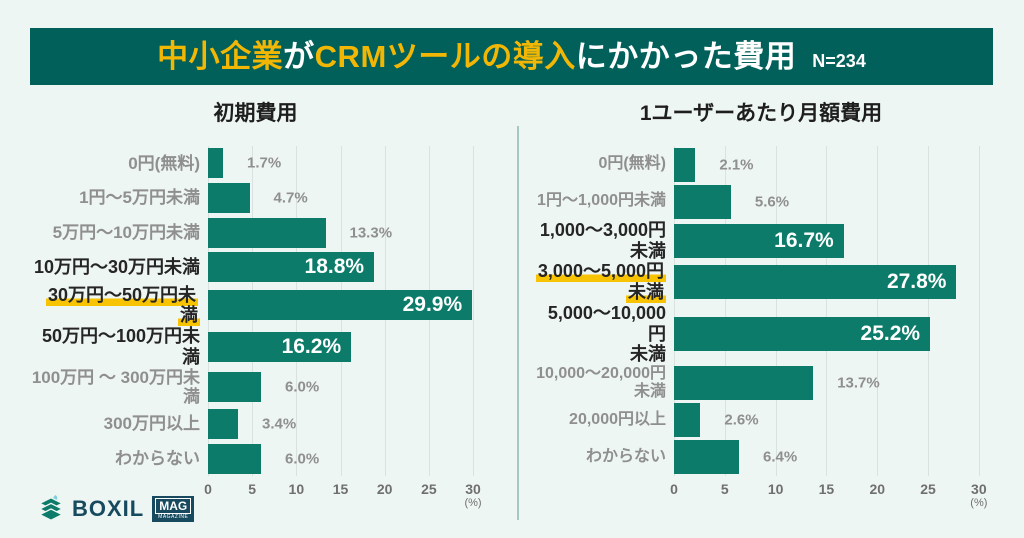  I want to click on category-label: 10,000〜20,000円 未満, so click(601, 383).